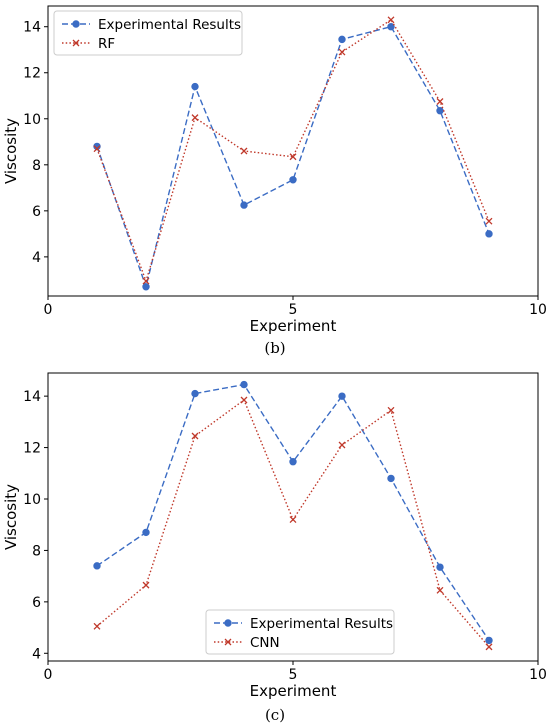  I want to click on legend-label: CNN, so click(265, 643).